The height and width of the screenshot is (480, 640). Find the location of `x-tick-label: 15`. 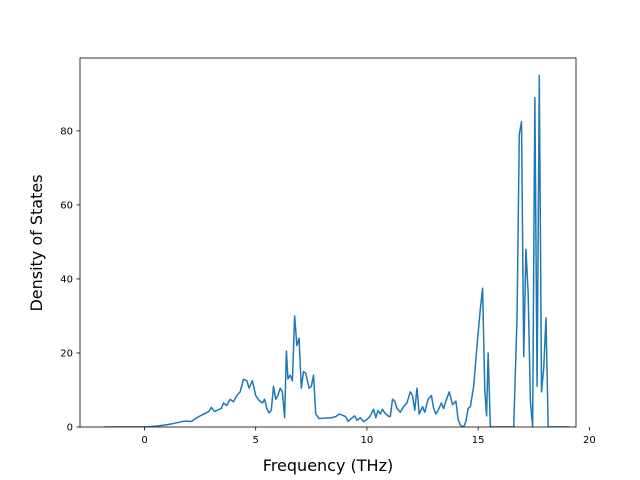

x-tick-label: 15 is located at coordinates (478, 440).